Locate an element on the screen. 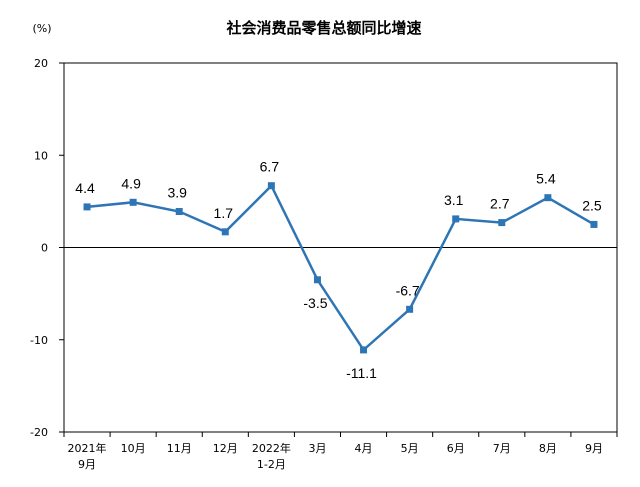 The height and width of the screenshot is (487, 640). x-axis: 2021年 9月 10月 11月 12月 2022年 1-2月 3月 4月 5月 6月 7月 8月 9月 is located at coordinates (340, 451).